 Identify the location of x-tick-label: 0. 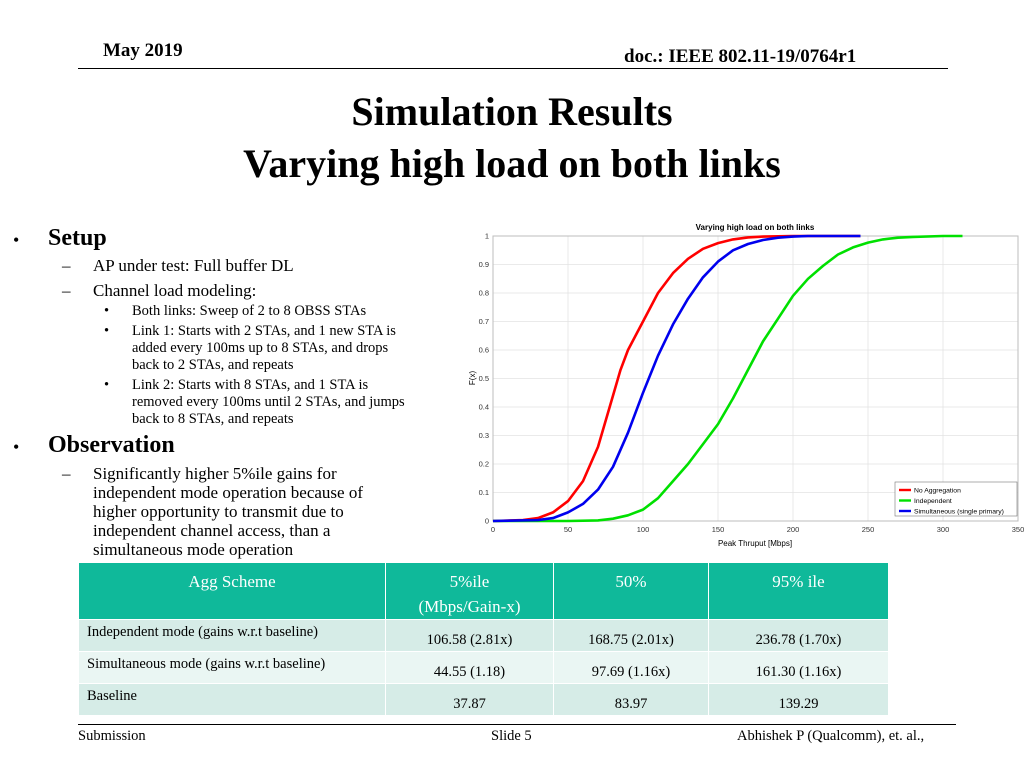
(493, 529).